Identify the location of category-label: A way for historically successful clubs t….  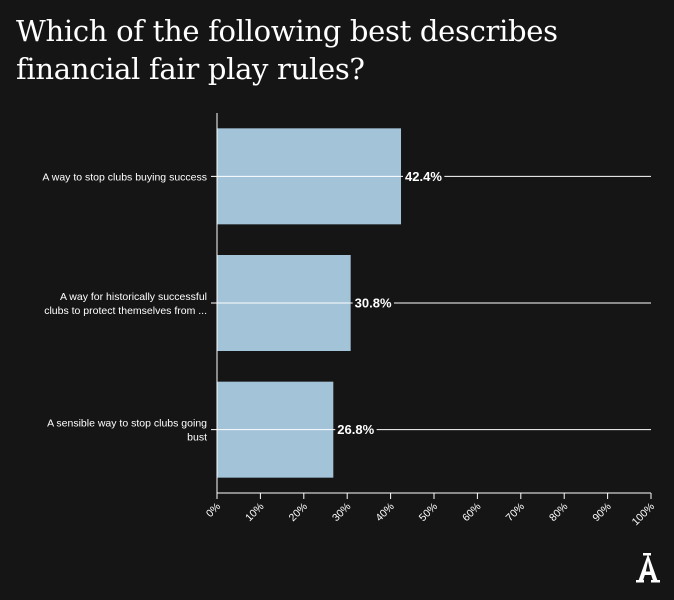
(125, 304).